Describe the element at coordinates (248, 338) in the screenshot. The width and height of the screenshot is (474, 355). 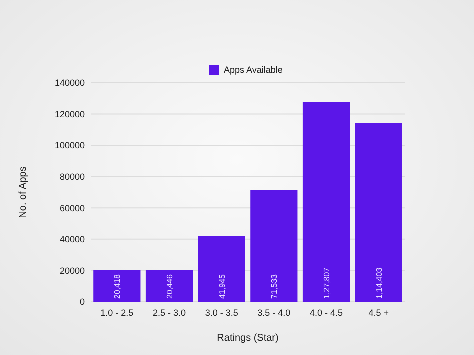
I see `x-axis-title: Ratings (Star)` at that location.